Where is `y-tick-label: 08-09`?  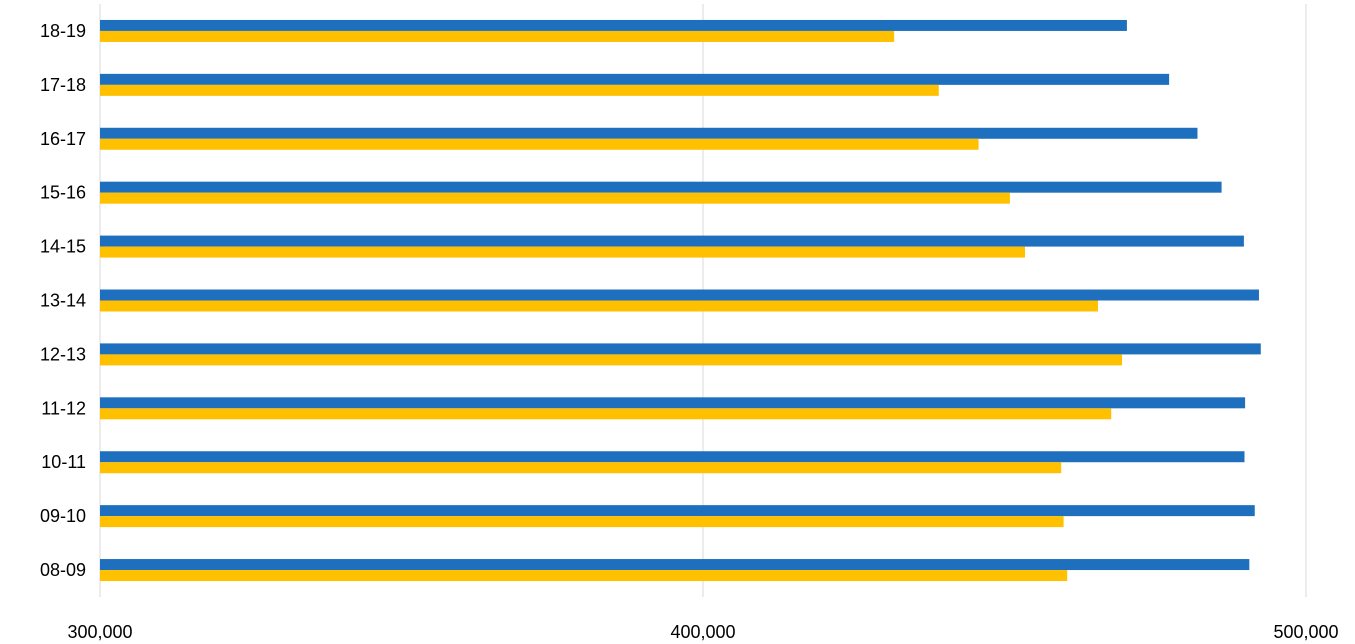
y-tick-label: 08-09 is located at coordinates (63, 570).